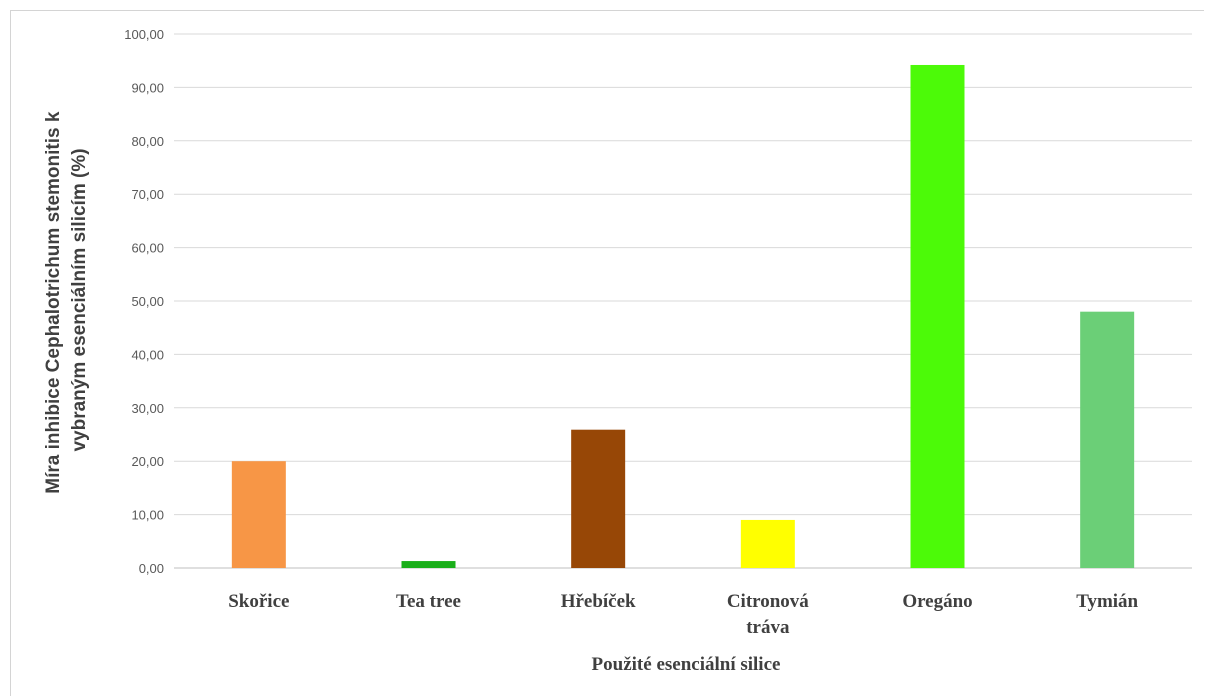 This screenshot has height=697, width=1206. I want to click on y-tick-label: 50,00, so click(147, 301).